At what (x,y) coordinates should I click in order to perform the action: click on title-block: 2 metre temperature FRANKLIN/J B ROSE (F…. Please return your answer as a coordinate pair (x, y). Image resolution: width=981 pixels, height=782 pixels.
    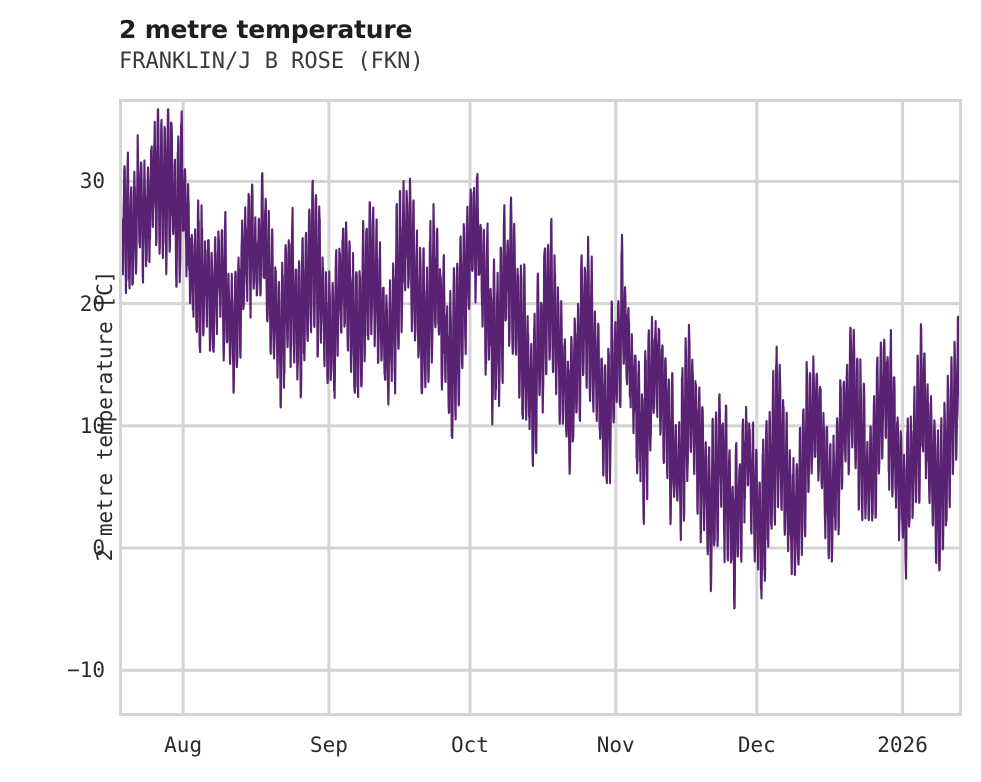
    Looking at the image, I should click on (539, 45).